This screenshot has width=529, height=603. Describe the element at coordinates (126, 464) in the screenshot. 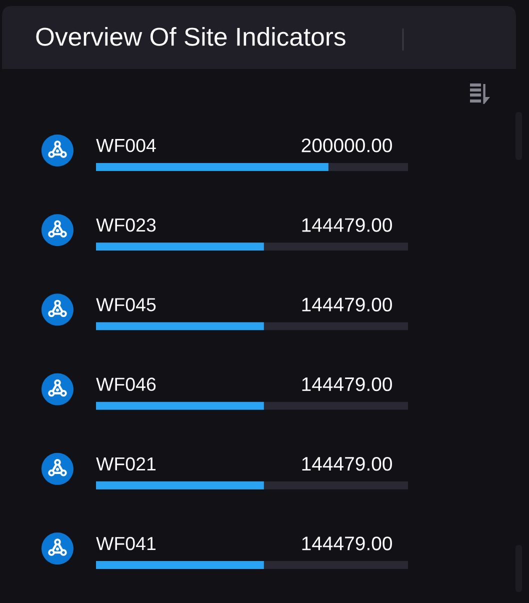

I see `y-tick-label: WF021` at that location.